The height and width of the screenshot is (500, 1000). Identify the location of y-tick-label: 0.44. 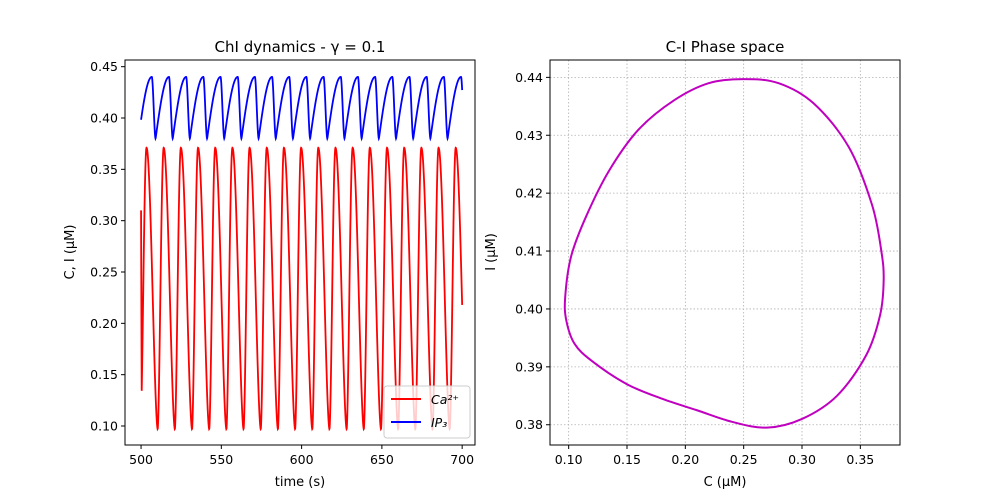
(529, 77).